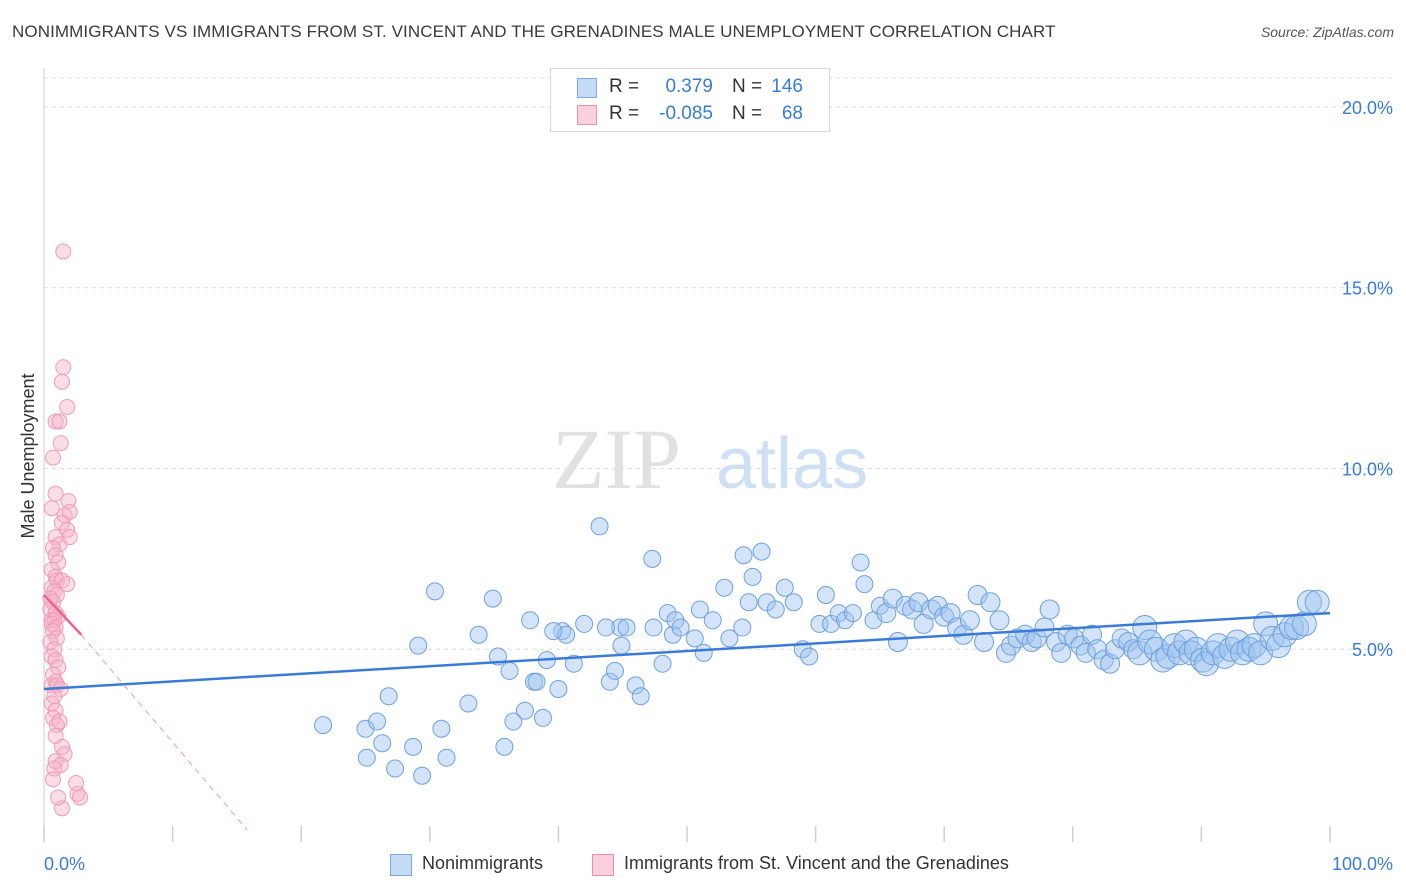 The image size is (1406, 892). What do you see at coordinates (1367, 108) in the screenshot?
I see `y-tick-label: 20.0%` at bounding box center [1367, 108].